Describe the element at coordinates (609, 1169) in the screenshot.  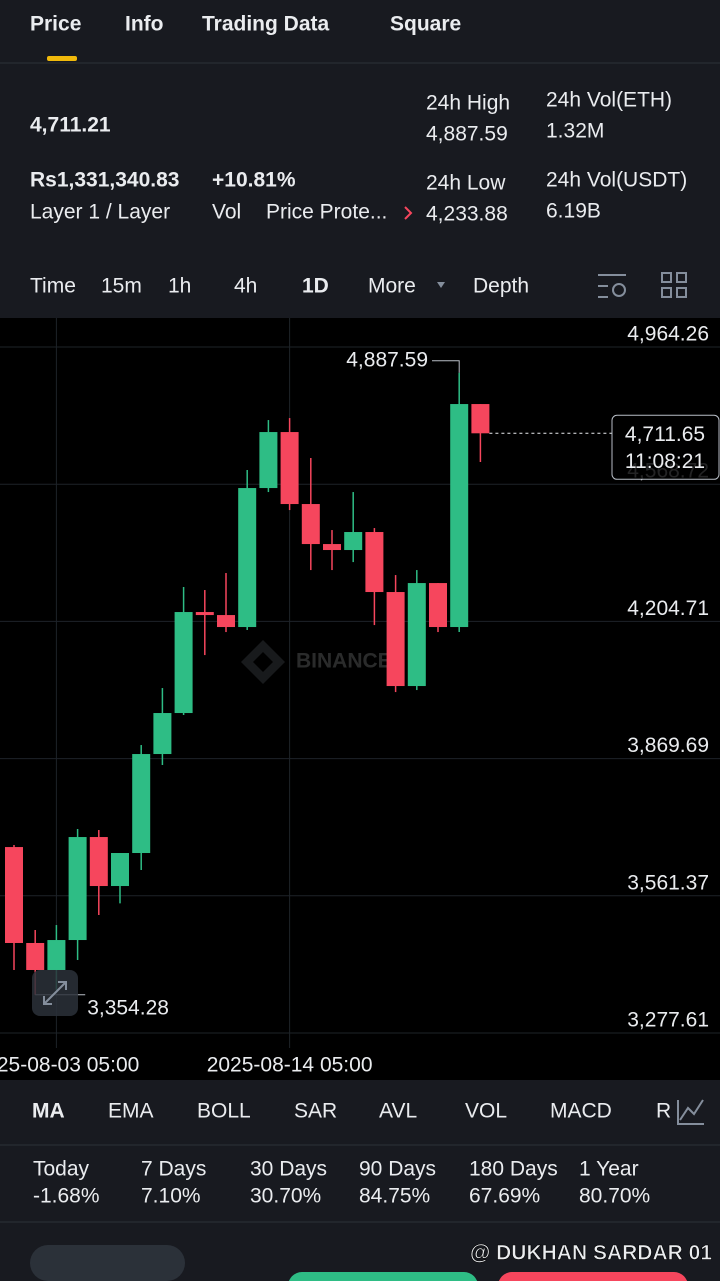
I see `period-label: 1 Year` at that location.